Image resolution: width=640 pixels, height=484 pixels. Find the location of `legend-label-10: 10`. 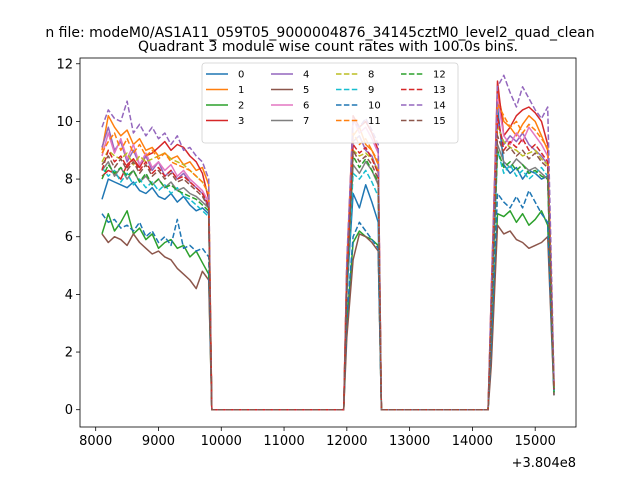

legend-label-10: 10 is located at coordinates (374, 106).